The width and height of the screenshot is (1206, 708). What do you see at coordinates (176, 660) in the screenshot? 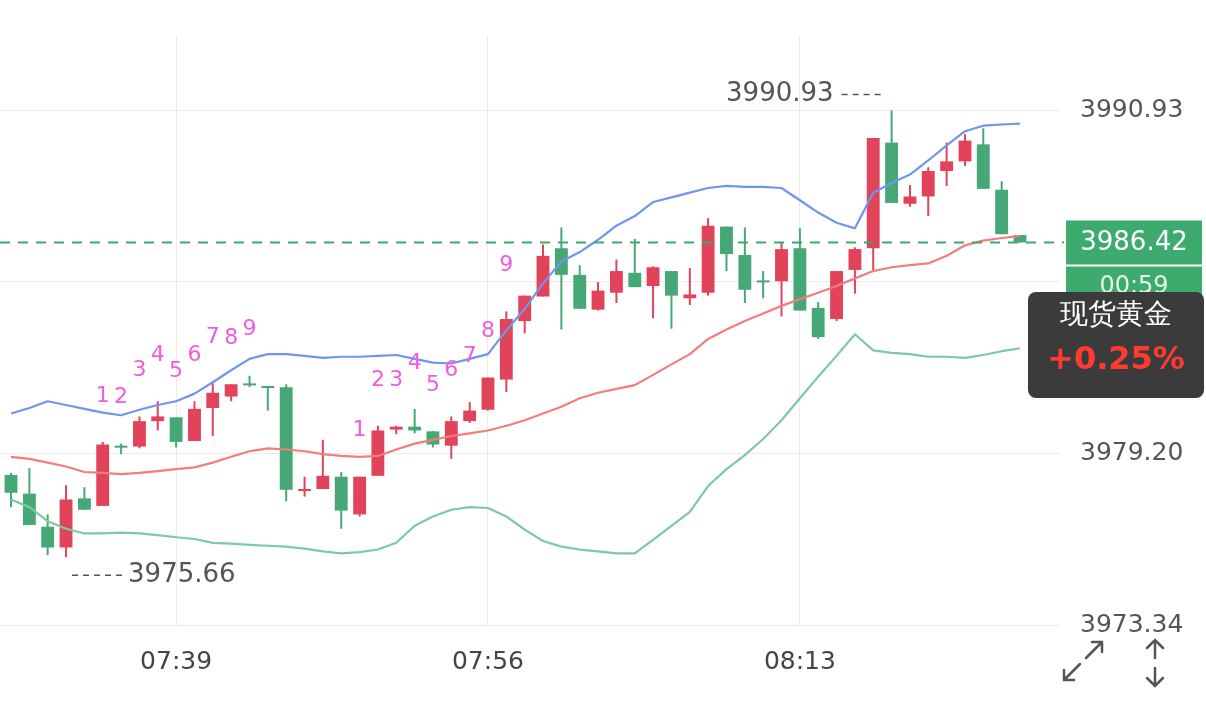
I see `x-tick-label: 07:39` at bounding box center [176, 660].